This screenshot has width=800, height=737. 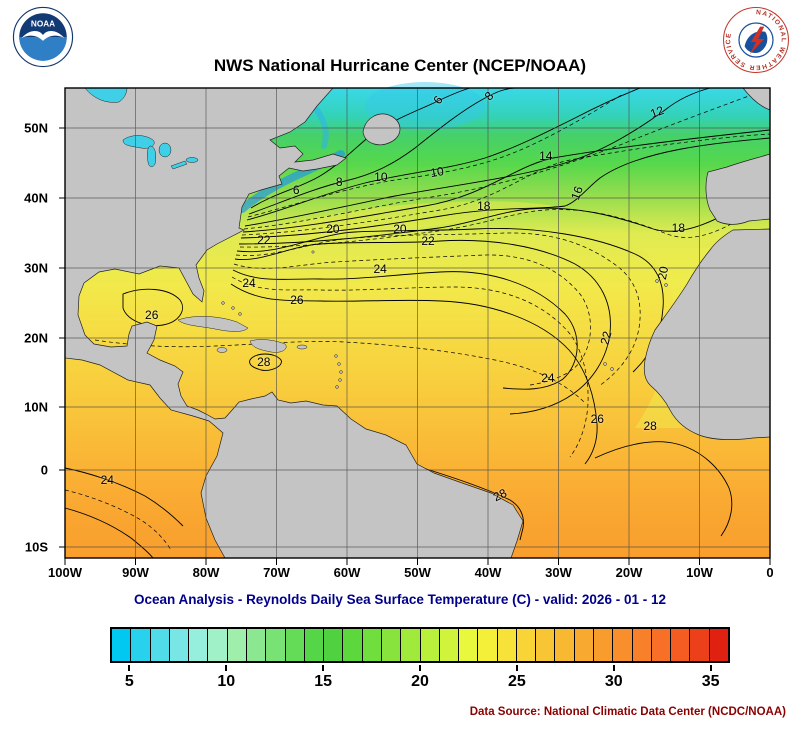 I want to click on colorbar-segments, so click(x=420, y=645).